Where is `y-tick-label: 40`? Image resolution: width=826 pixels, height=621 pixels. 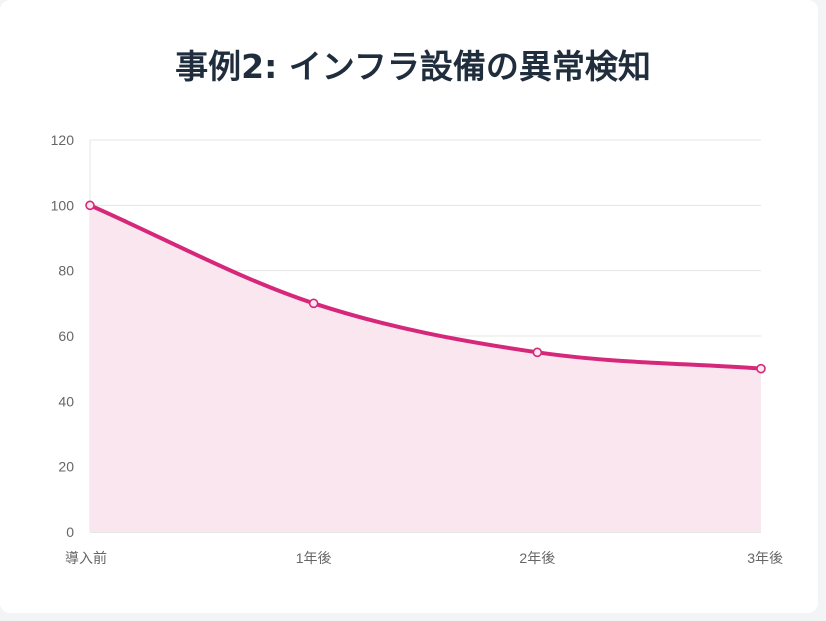 y-tick-label: 40 is located at coordinates (66, 401).